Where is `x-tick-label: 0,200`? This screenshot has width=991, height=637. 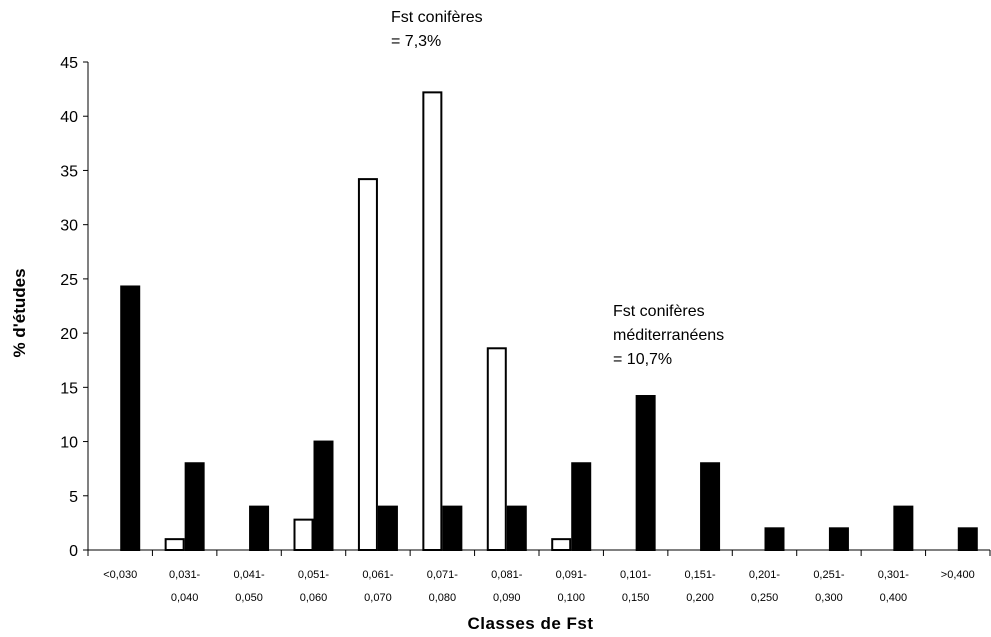
x-tick-label: 0,200 is located at coordinates (700, 598).